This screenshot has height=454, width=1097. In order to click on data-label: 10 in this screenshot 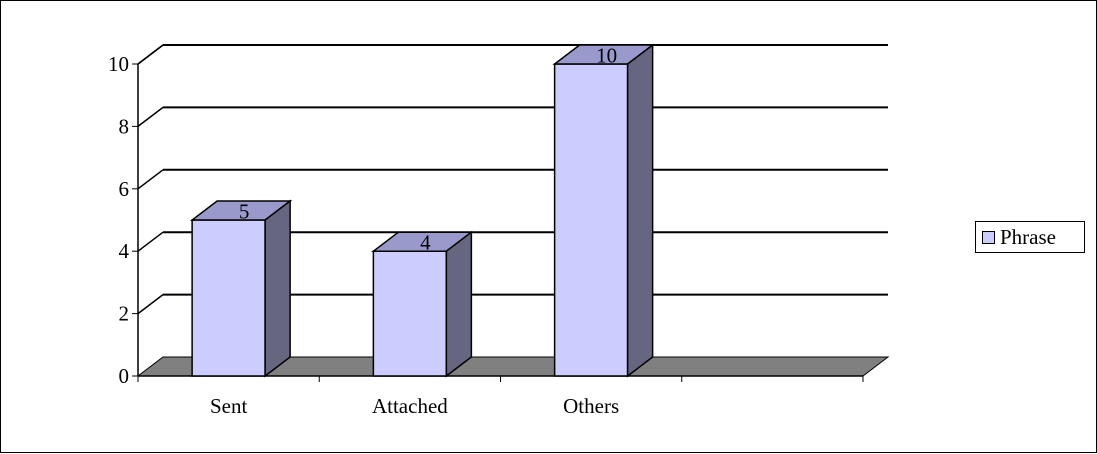, I will do `click(606, 56)`.